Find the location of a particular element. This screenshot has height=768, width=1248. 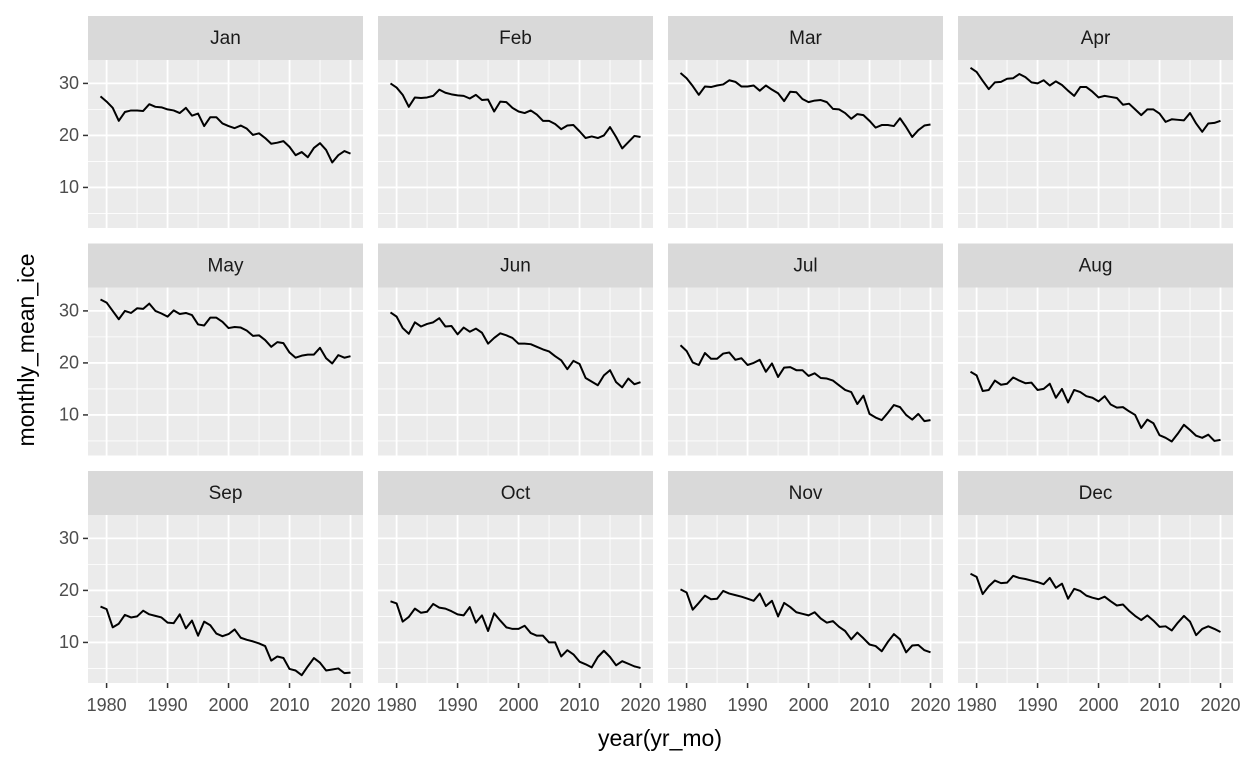

x-axis-title: year(yr_mo) is located at coordinates (660, 738).